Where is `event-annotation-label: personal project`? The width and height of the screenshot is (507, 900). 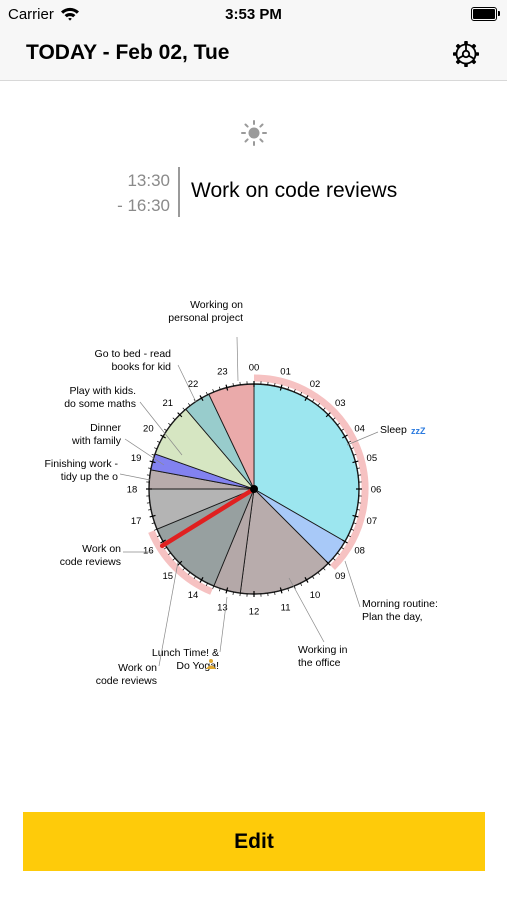
event-annotation-label: personal project is located at coordinates (205, 318).